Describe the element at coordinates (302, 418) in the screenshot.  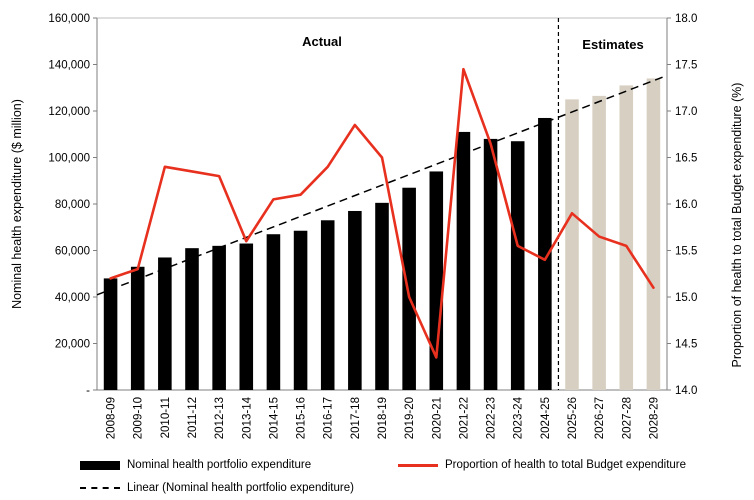
I see `x-tick-label: 2015-16` at that location.